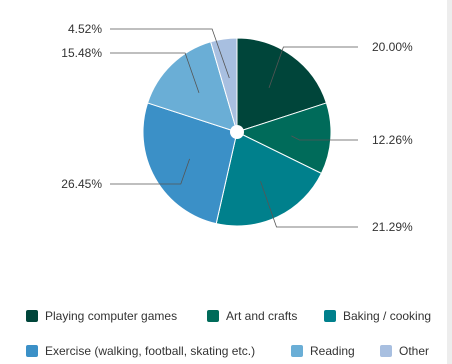 This screenshot has height=364, width=452. What do you see at coordinates (237, 132) in the screenshot?
I see `pie-center-hole` at bounding box center [237, 132].